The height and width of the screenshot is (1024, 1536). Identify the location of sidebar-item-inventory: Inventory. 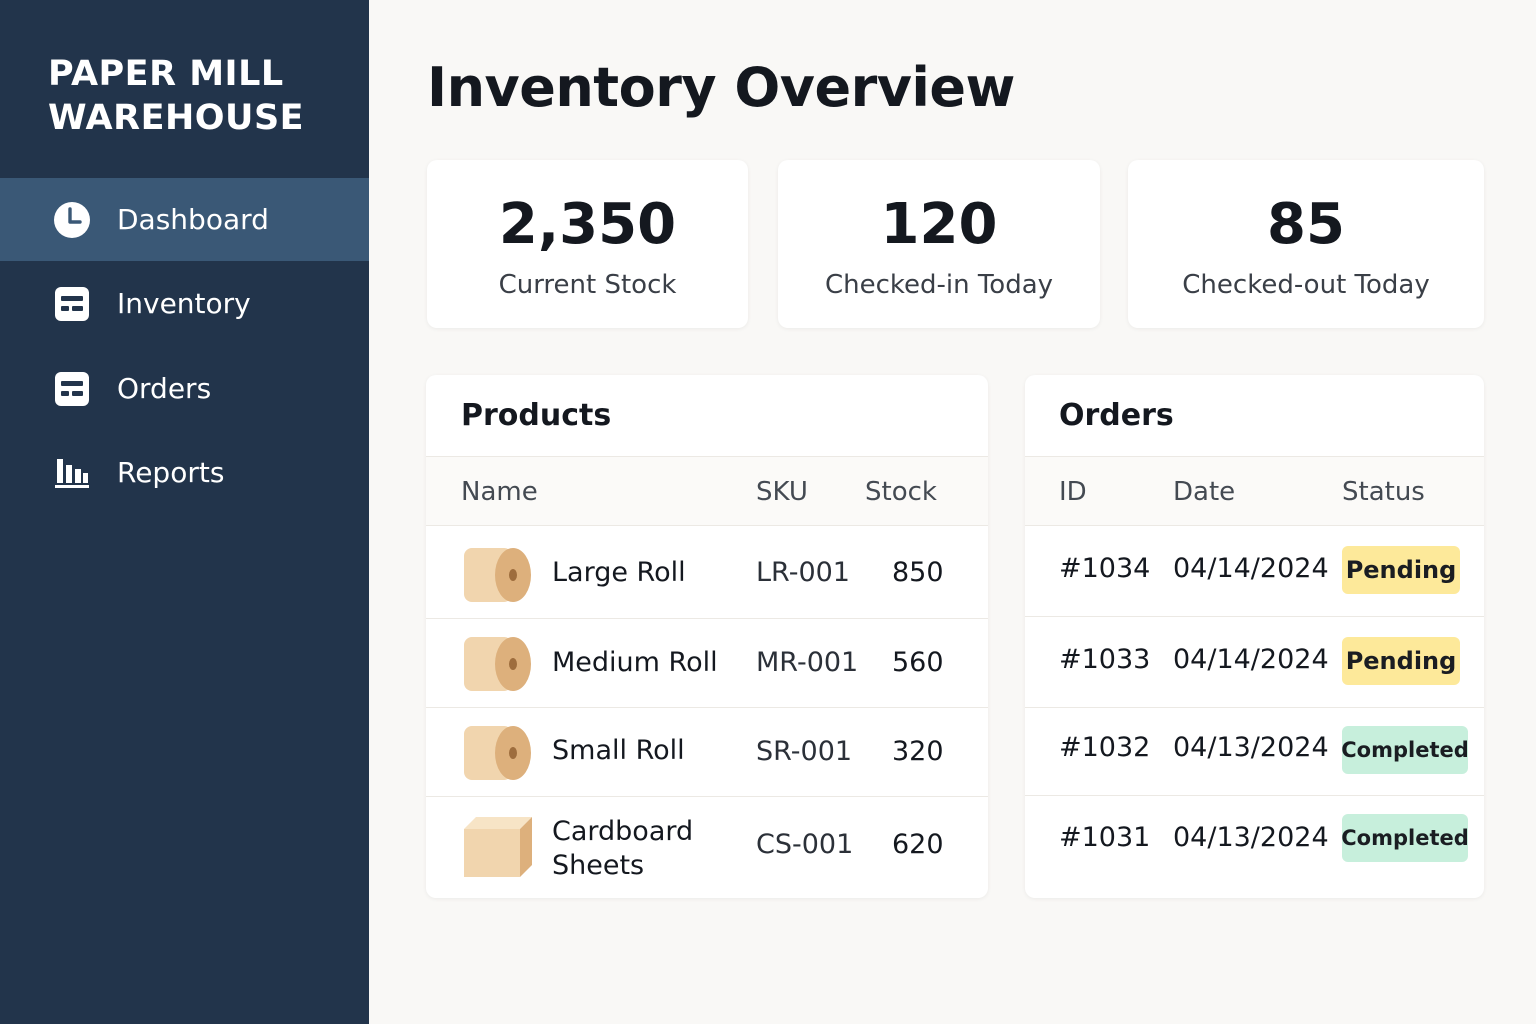
(184, 303).